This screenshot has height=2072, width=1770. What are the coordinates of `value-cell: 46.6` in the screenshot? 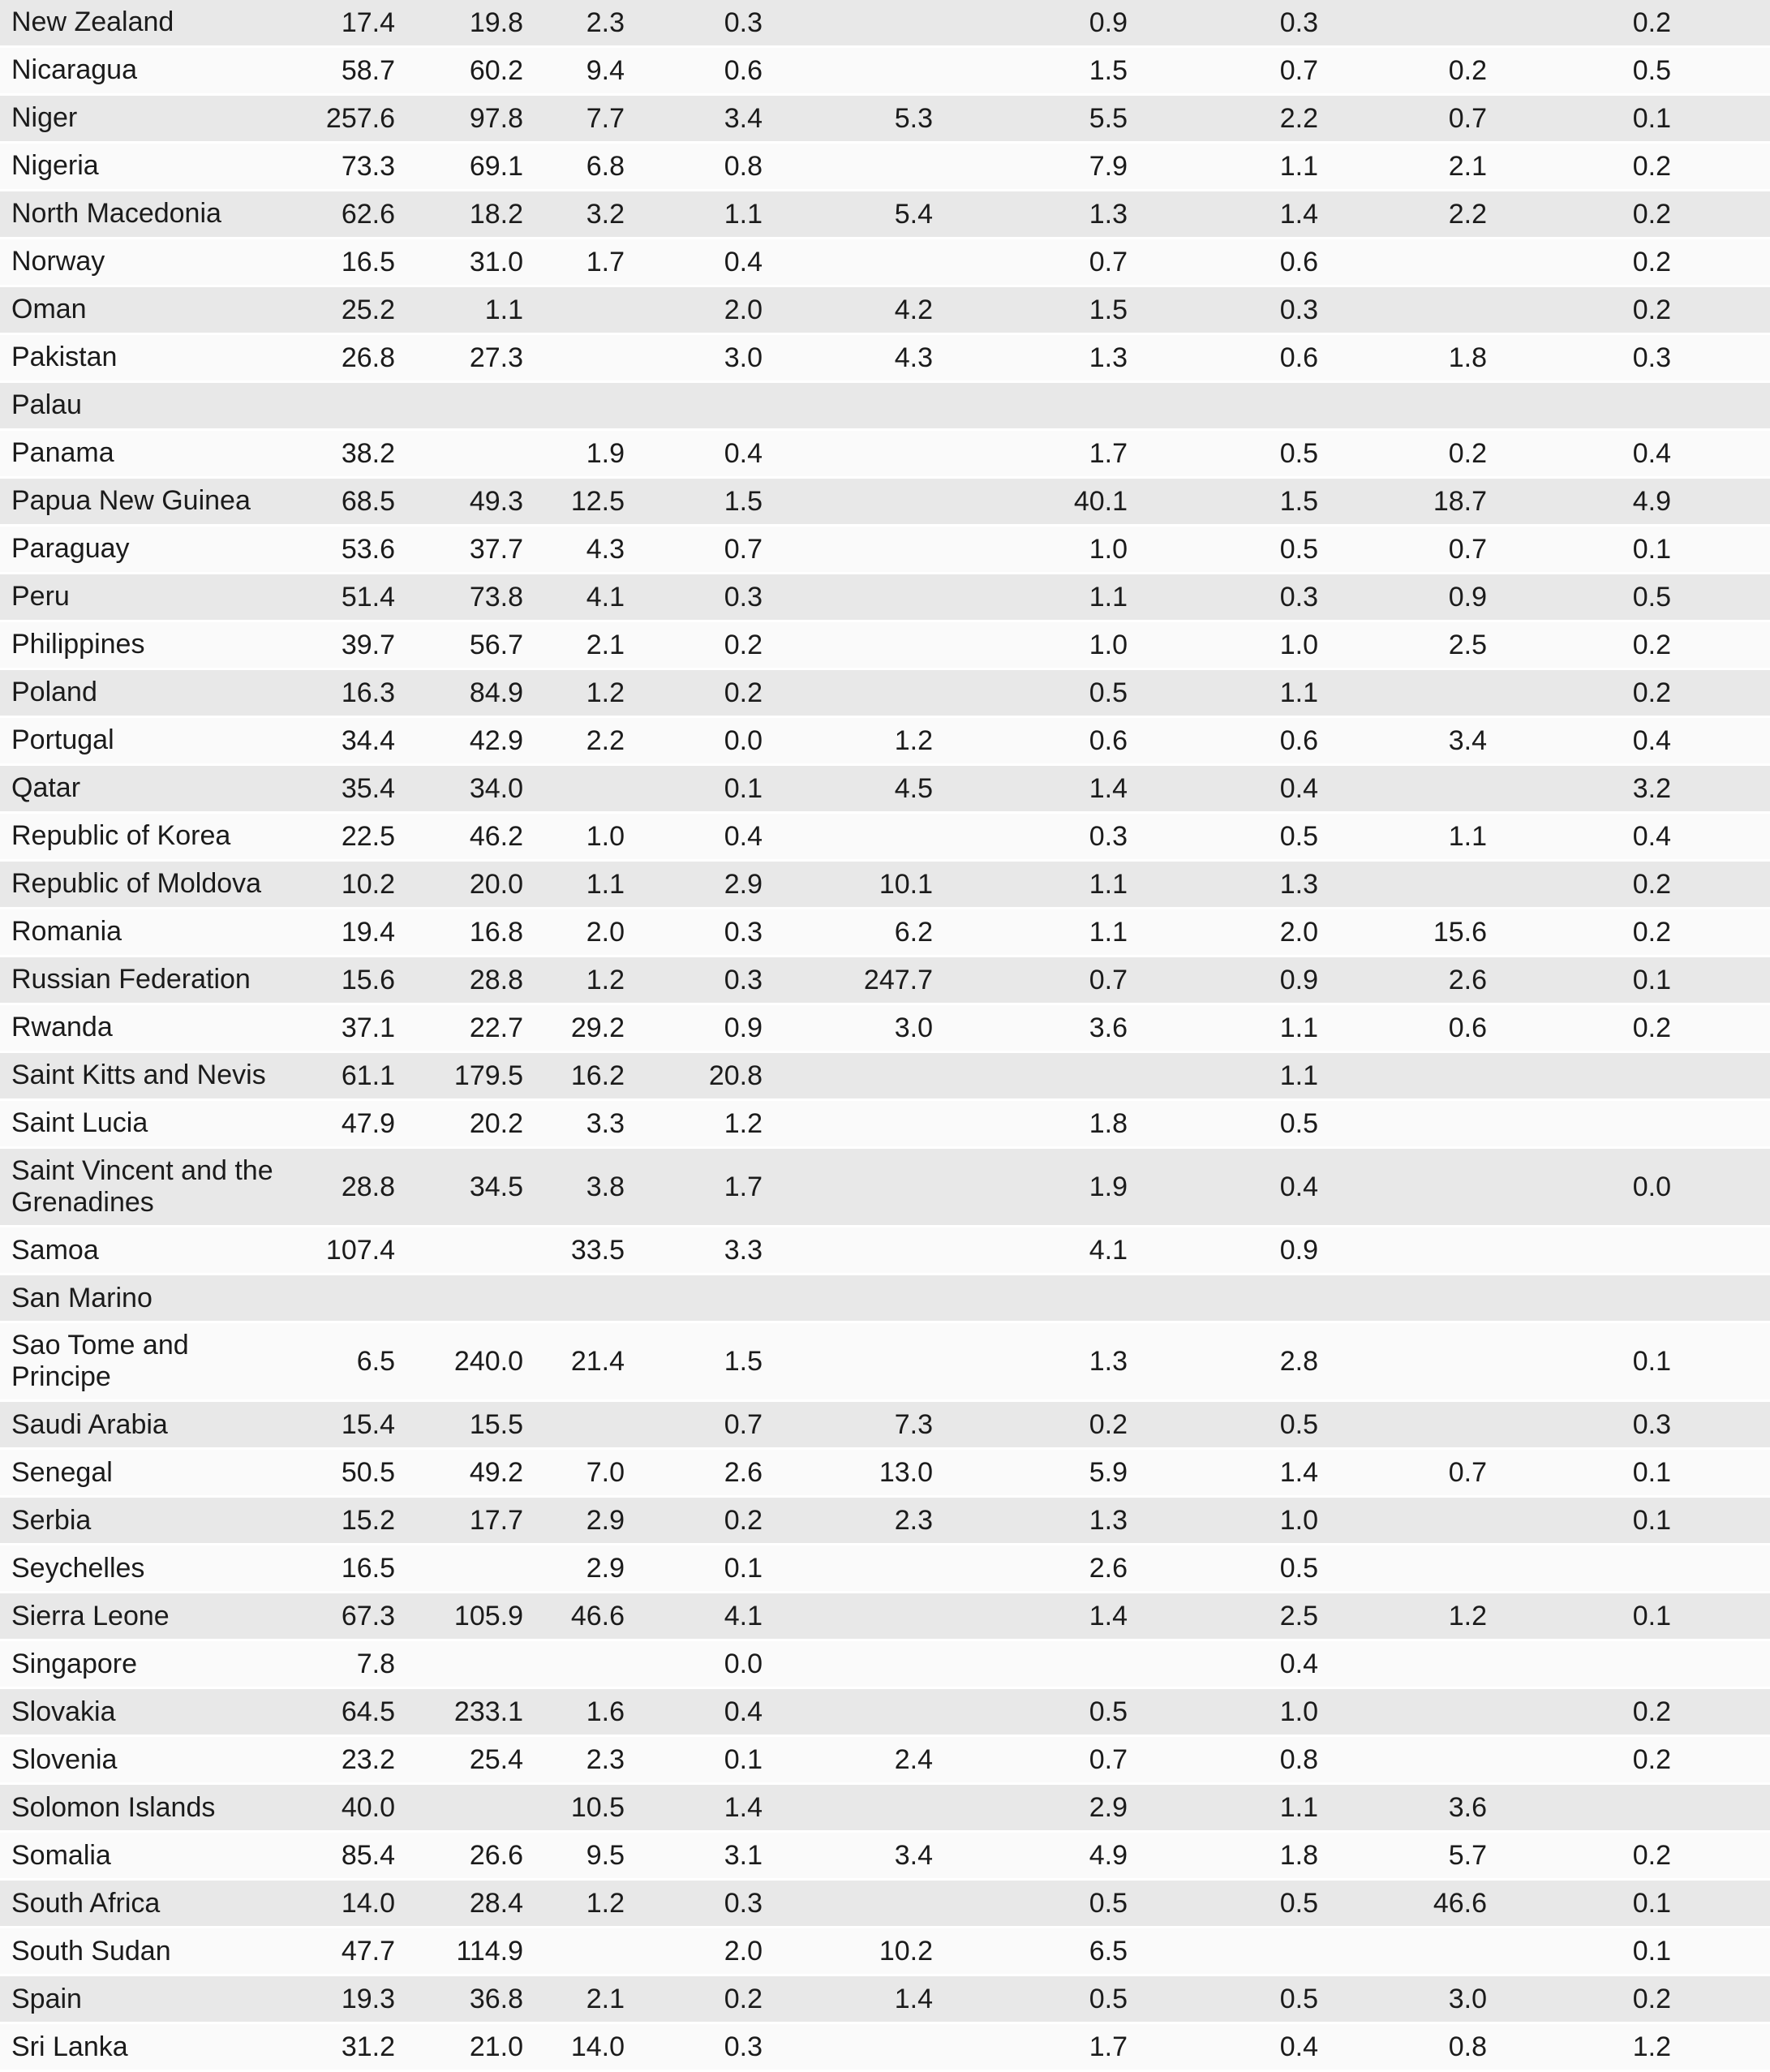 It's located at (597, 1615).